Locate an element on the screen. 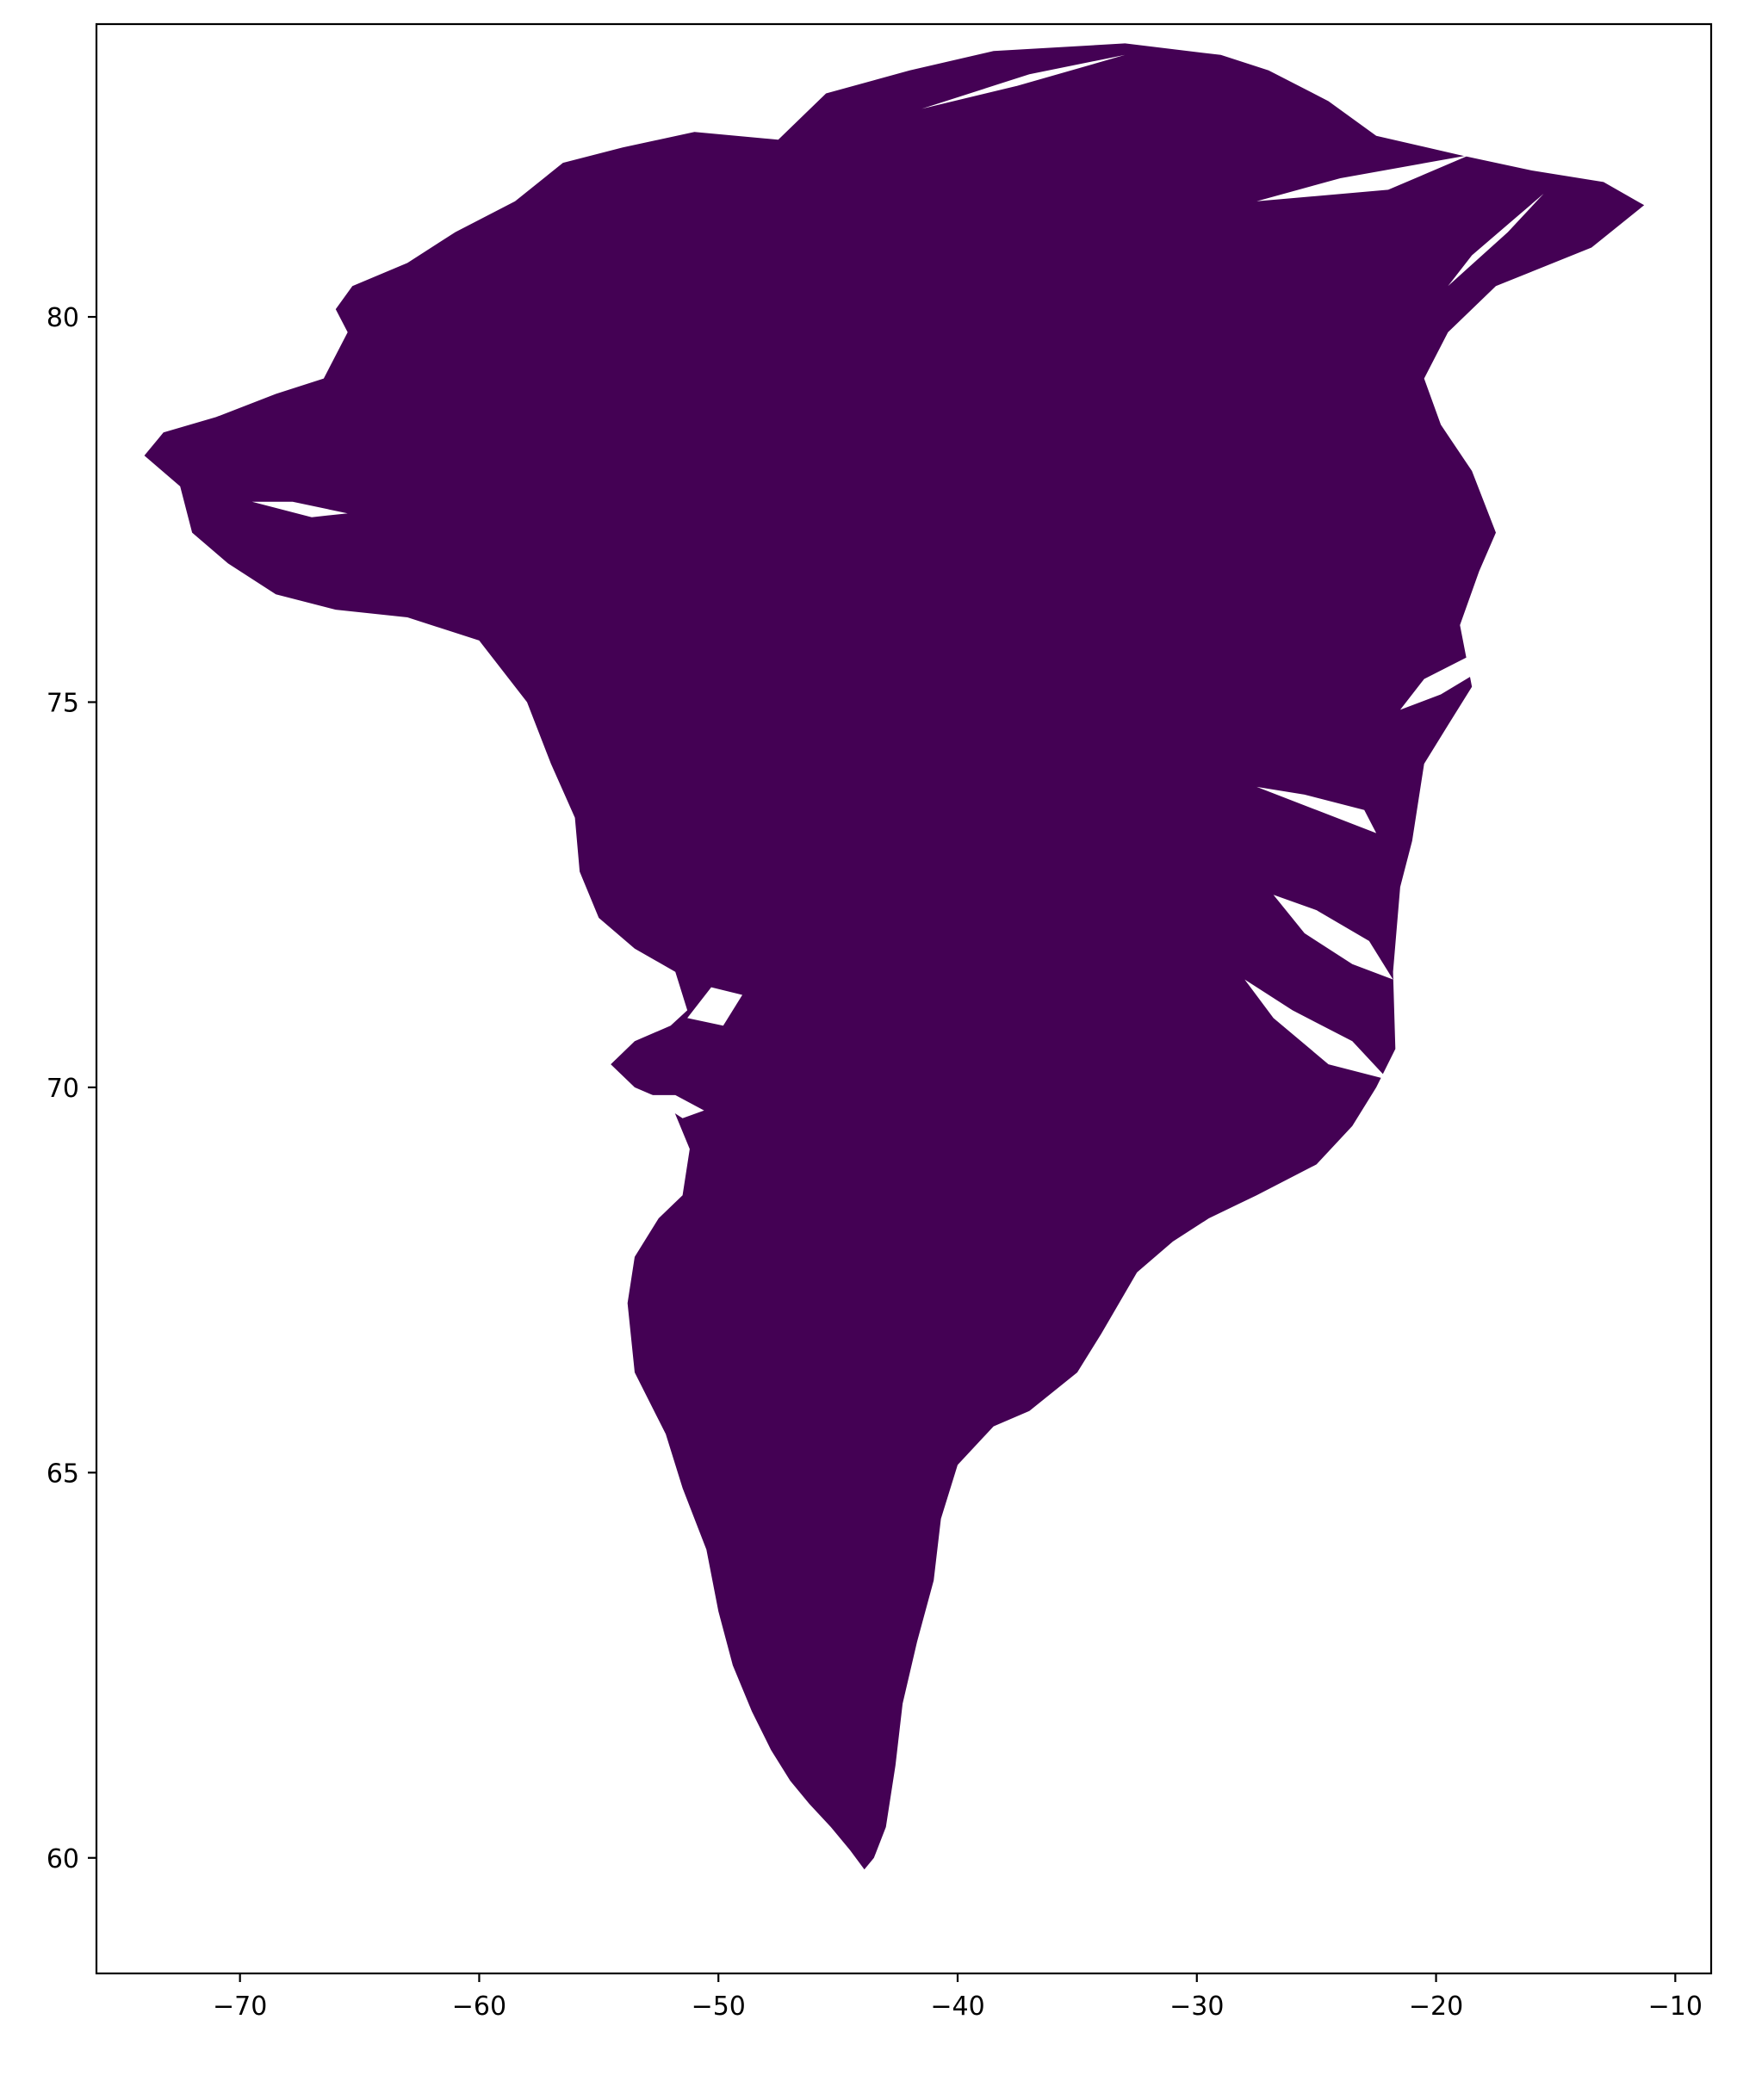 This screenshot has width=1737, height=2100. x-tick-label: −60 is located at coordinates (479, 2007).